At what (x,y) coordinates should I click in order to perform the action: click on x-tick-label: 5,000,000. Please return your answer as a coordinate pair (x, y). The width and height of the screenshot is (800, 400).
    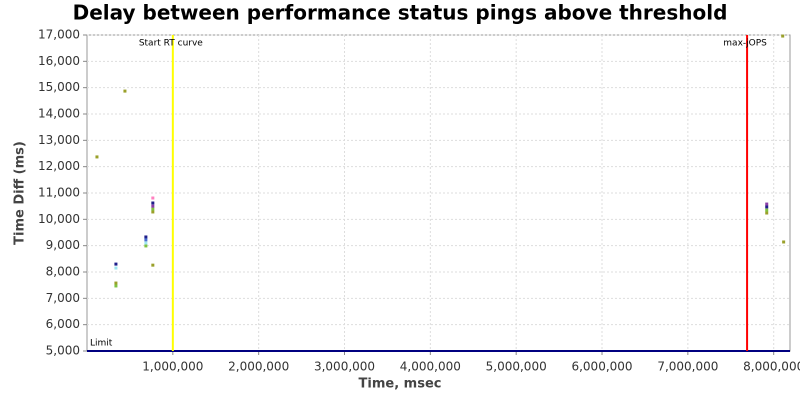
    Looking at the image, I should click on (516, 367).